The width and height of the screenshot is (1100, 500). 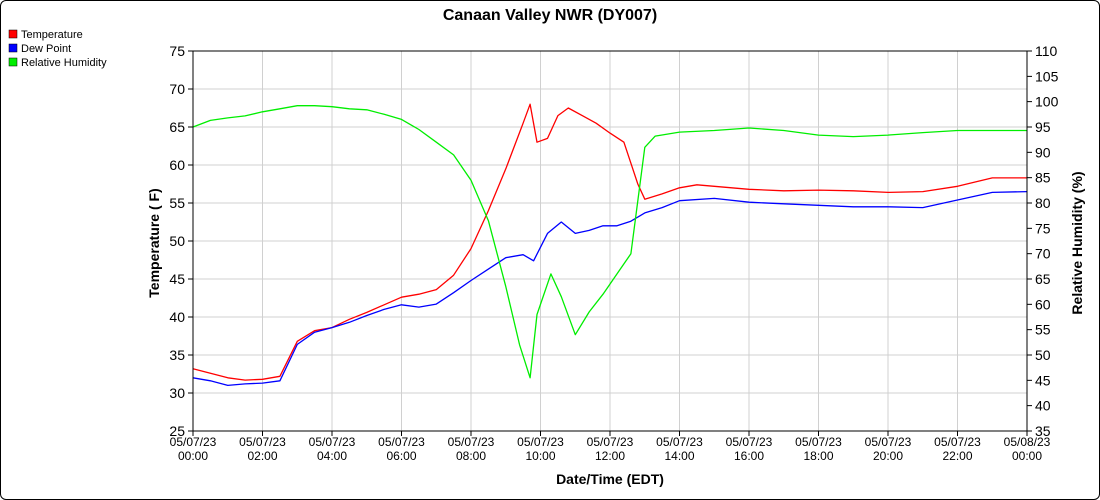 What do you see at coordinates (401, 456) in the screenshot?
I see `x-tick-time: 06:00` at bounding box center [401, 456].